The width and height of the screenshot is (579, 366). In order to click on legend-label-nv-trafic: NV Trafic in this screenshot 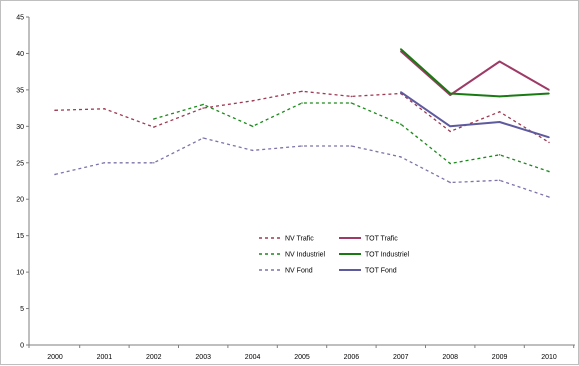, I will do `click(299, 239)`.